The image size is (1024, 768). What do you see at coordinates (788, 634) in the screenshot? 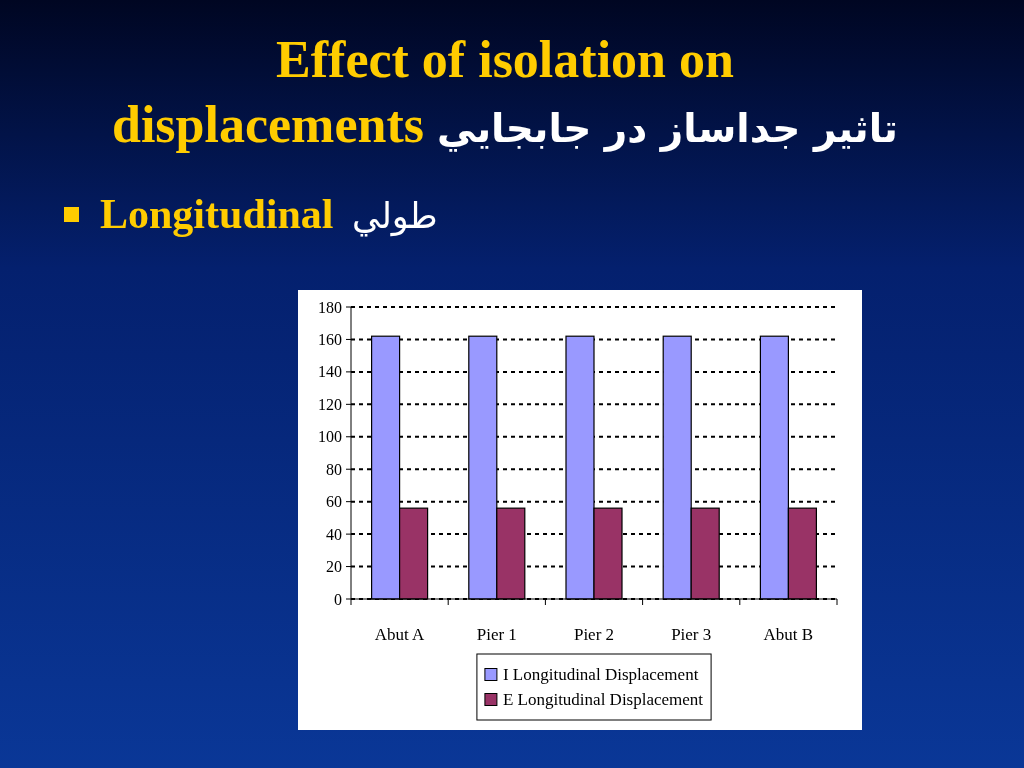
I see `x-tick-label: Abut B` at bounding box center [788, 634].